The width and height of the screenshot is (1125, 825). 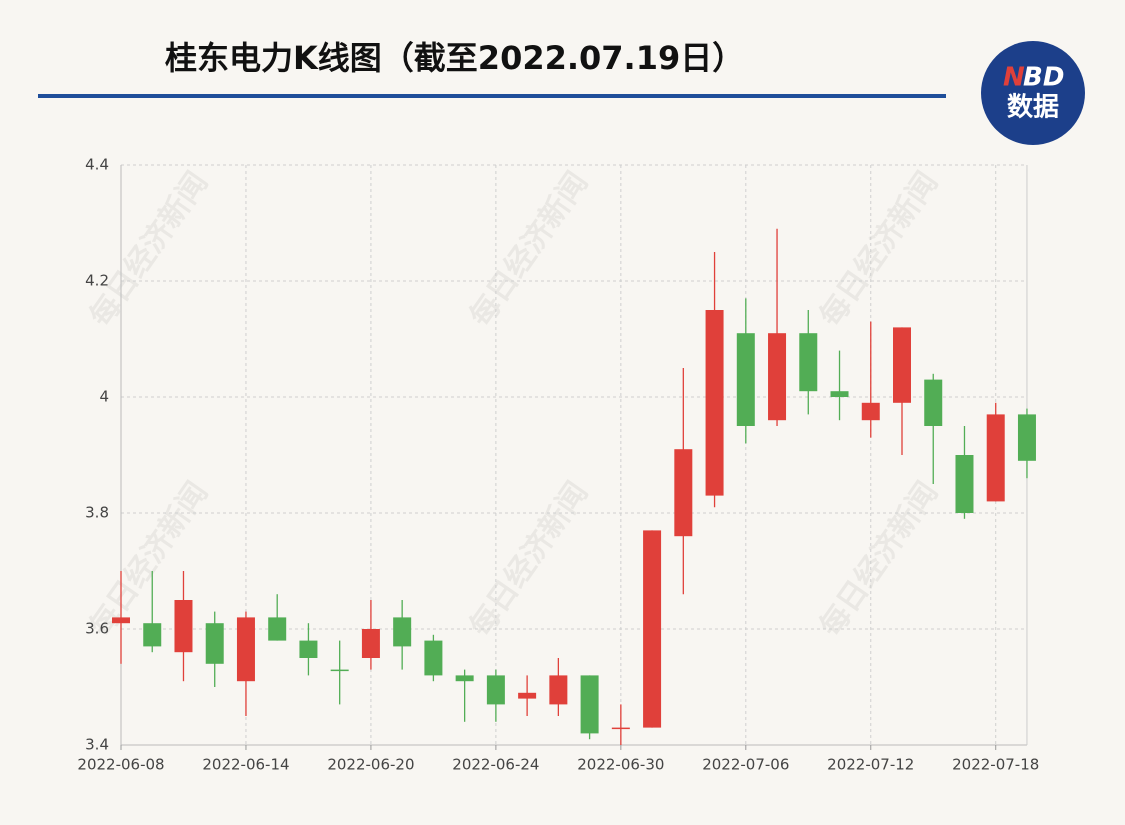 I want to click on y-tick-label: 4, so click(x=104, y=397).